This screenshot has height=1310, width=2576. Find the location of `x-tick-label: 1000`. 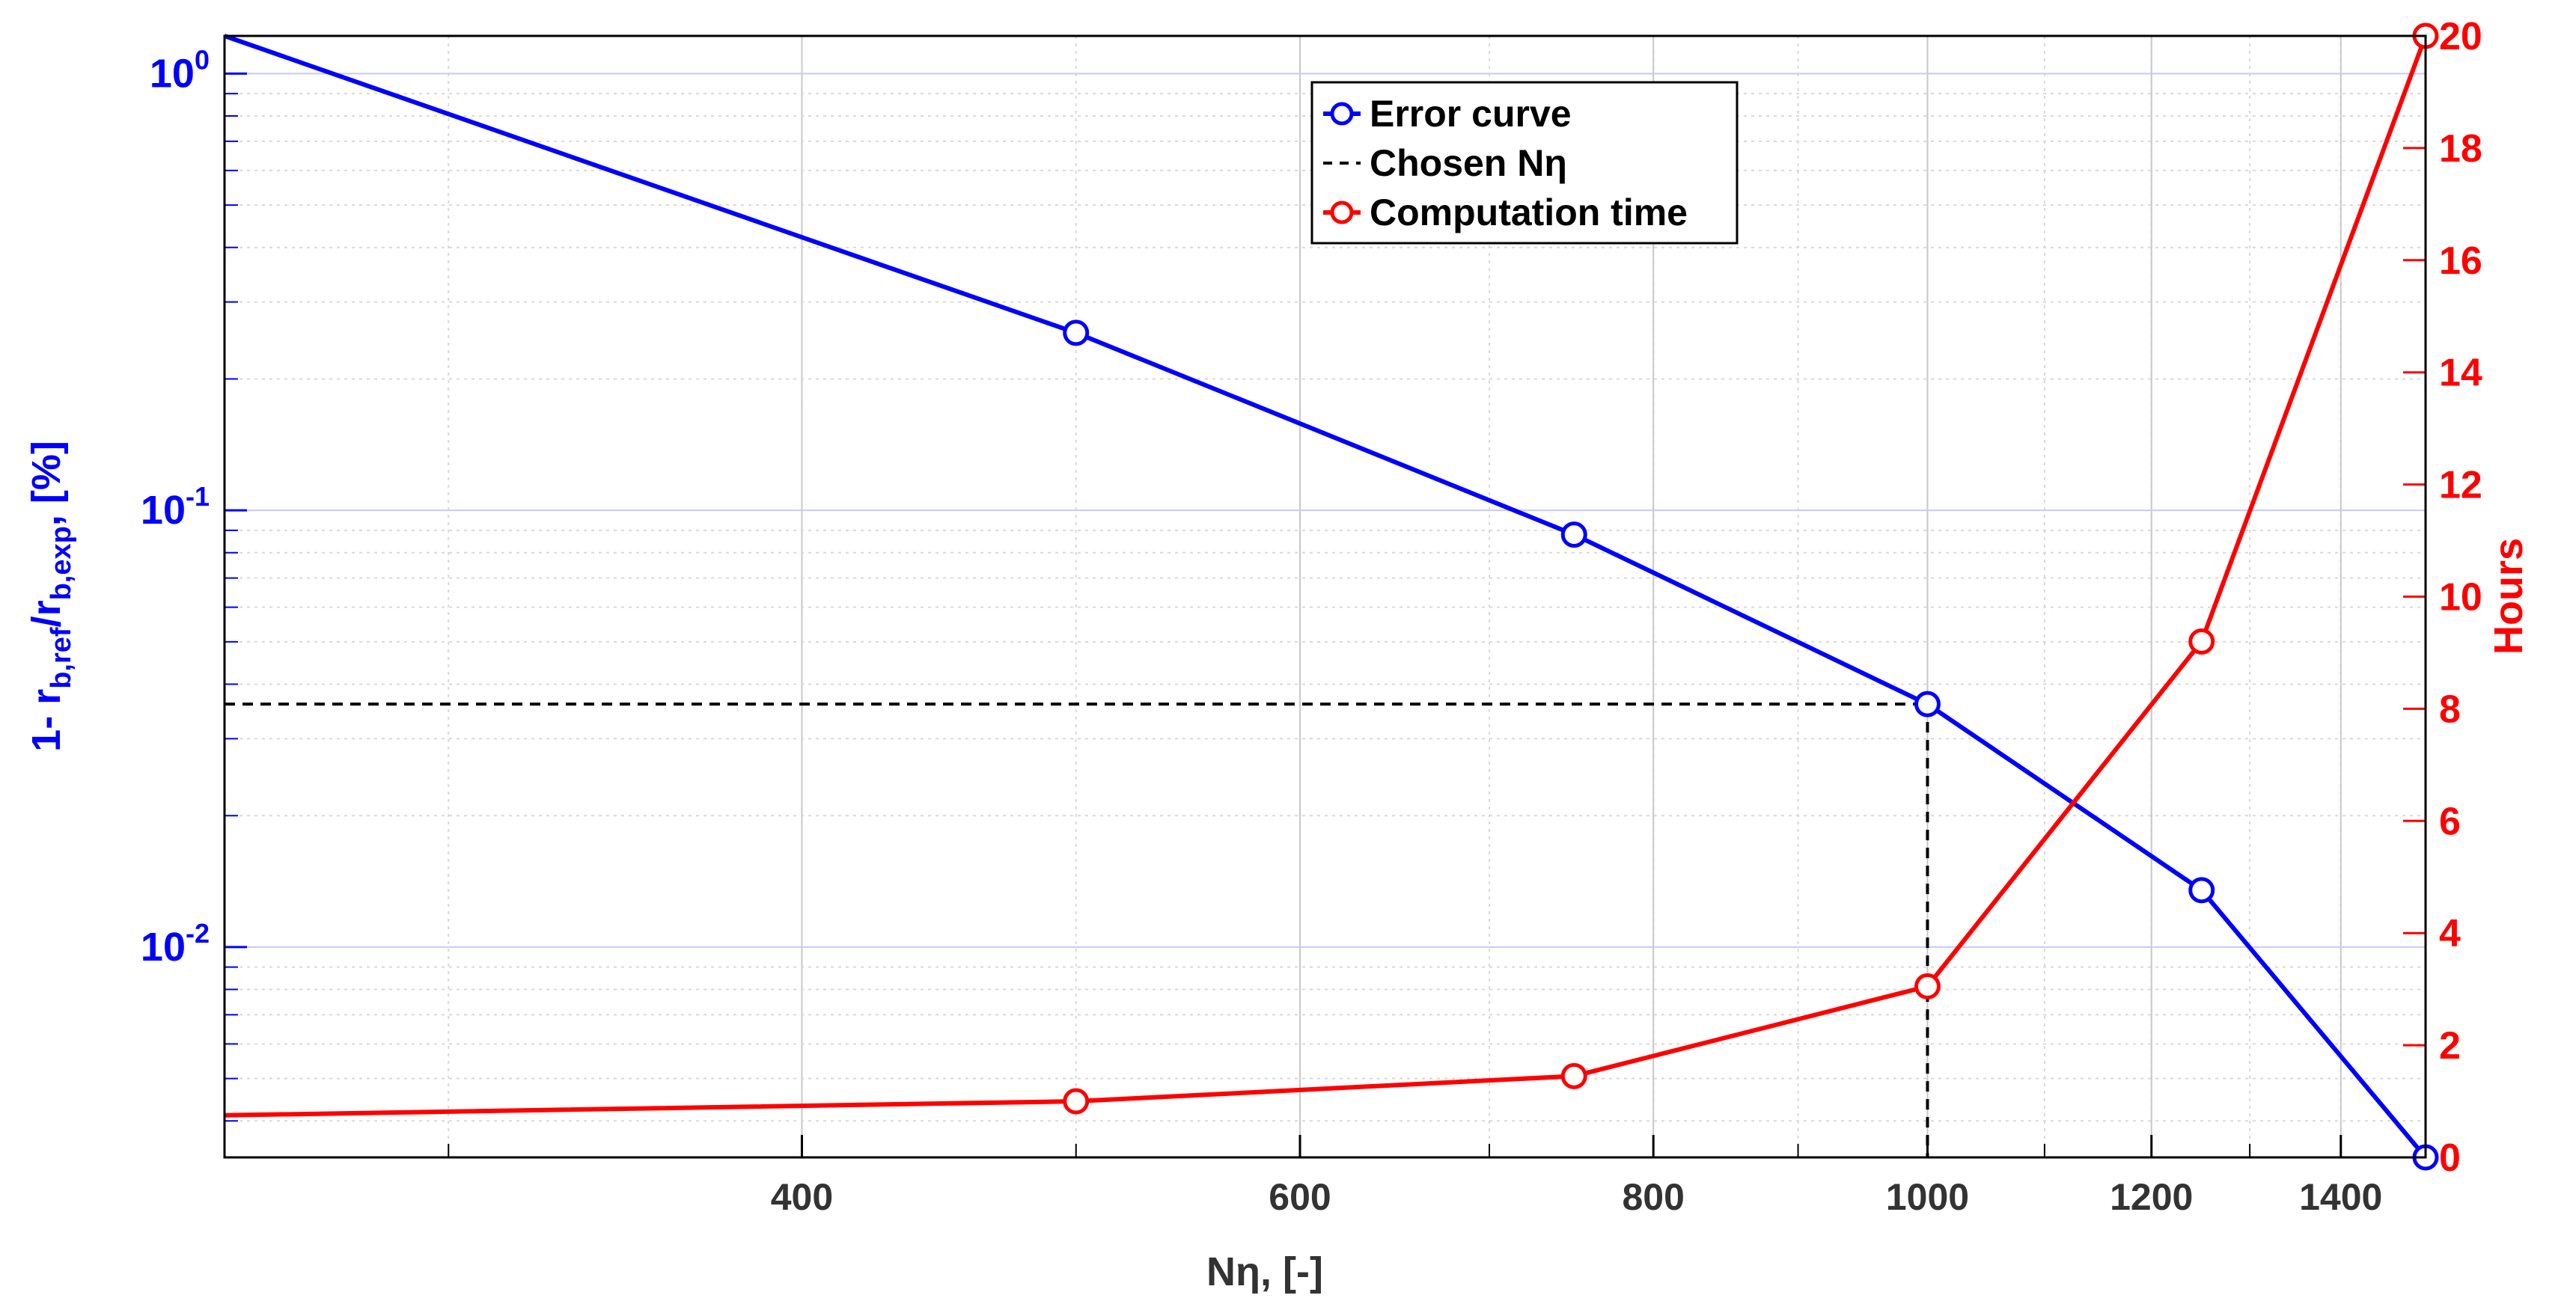

x-tick-label: 1000 is located at coordinates (1928, 1197).